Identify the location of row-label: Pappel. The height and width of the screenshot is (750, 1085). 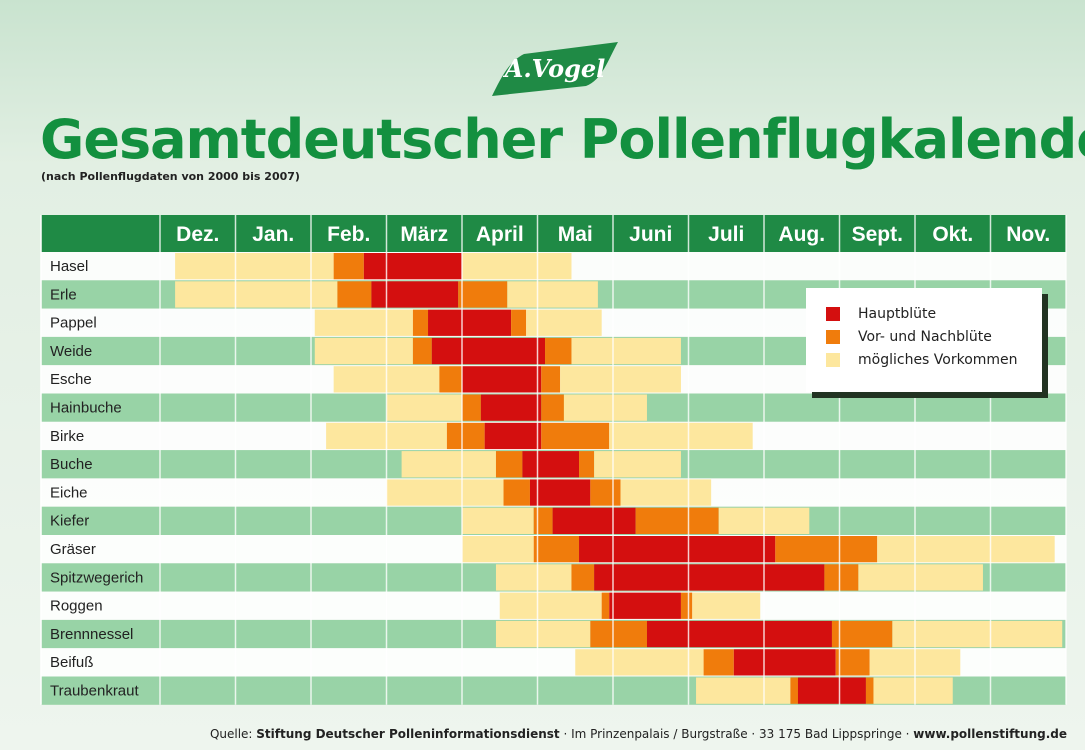
(73, 323).